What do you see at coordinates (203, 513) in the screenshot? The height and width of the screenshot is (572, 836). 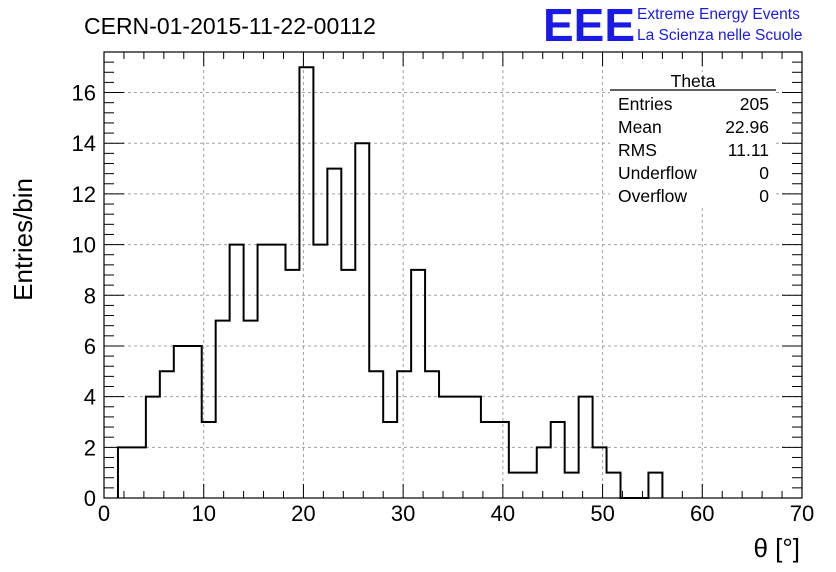 I see `x-tick-label: 10` at bounding box center [203, 513].